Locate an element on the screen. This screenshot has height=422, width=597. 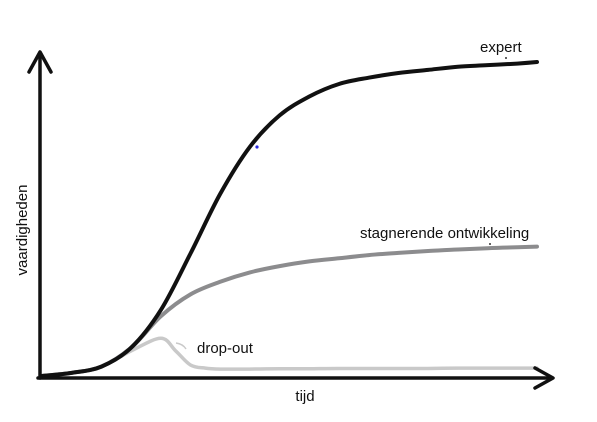
series-line-drop-out is located at coordinates (289, 357).